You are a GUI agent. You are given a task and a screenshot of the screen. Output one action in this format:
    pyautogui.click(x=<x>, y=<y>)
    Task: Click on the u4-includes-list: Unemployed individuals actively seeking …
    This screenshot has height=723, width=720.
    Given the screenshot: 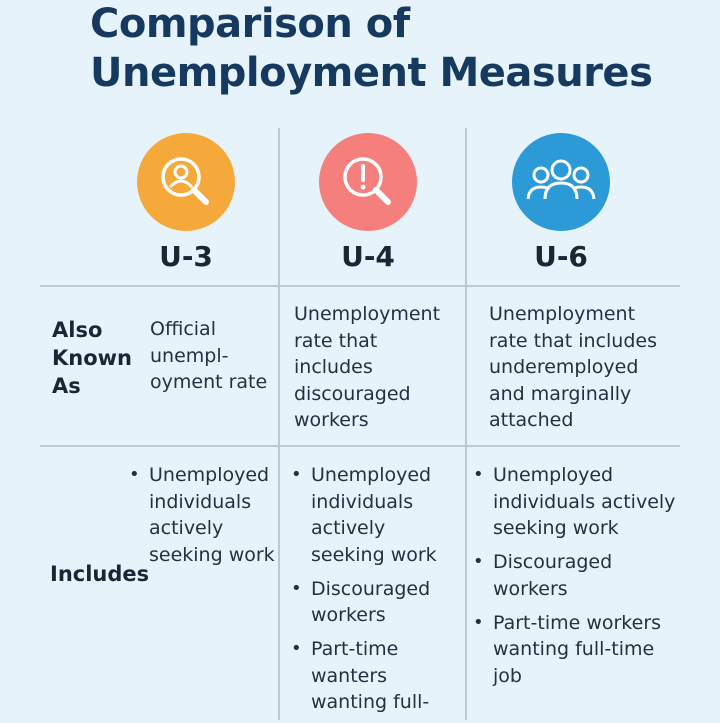 What is the action you would take?
    pyautogui.click(x=377, y=592)
    